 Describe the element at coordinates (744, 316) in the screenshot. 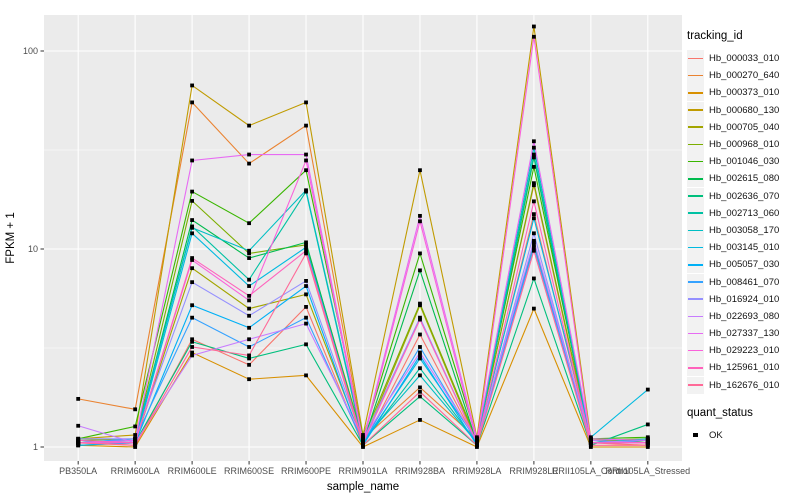

I see `legend-item-label: Hb_022693_080` at that location.